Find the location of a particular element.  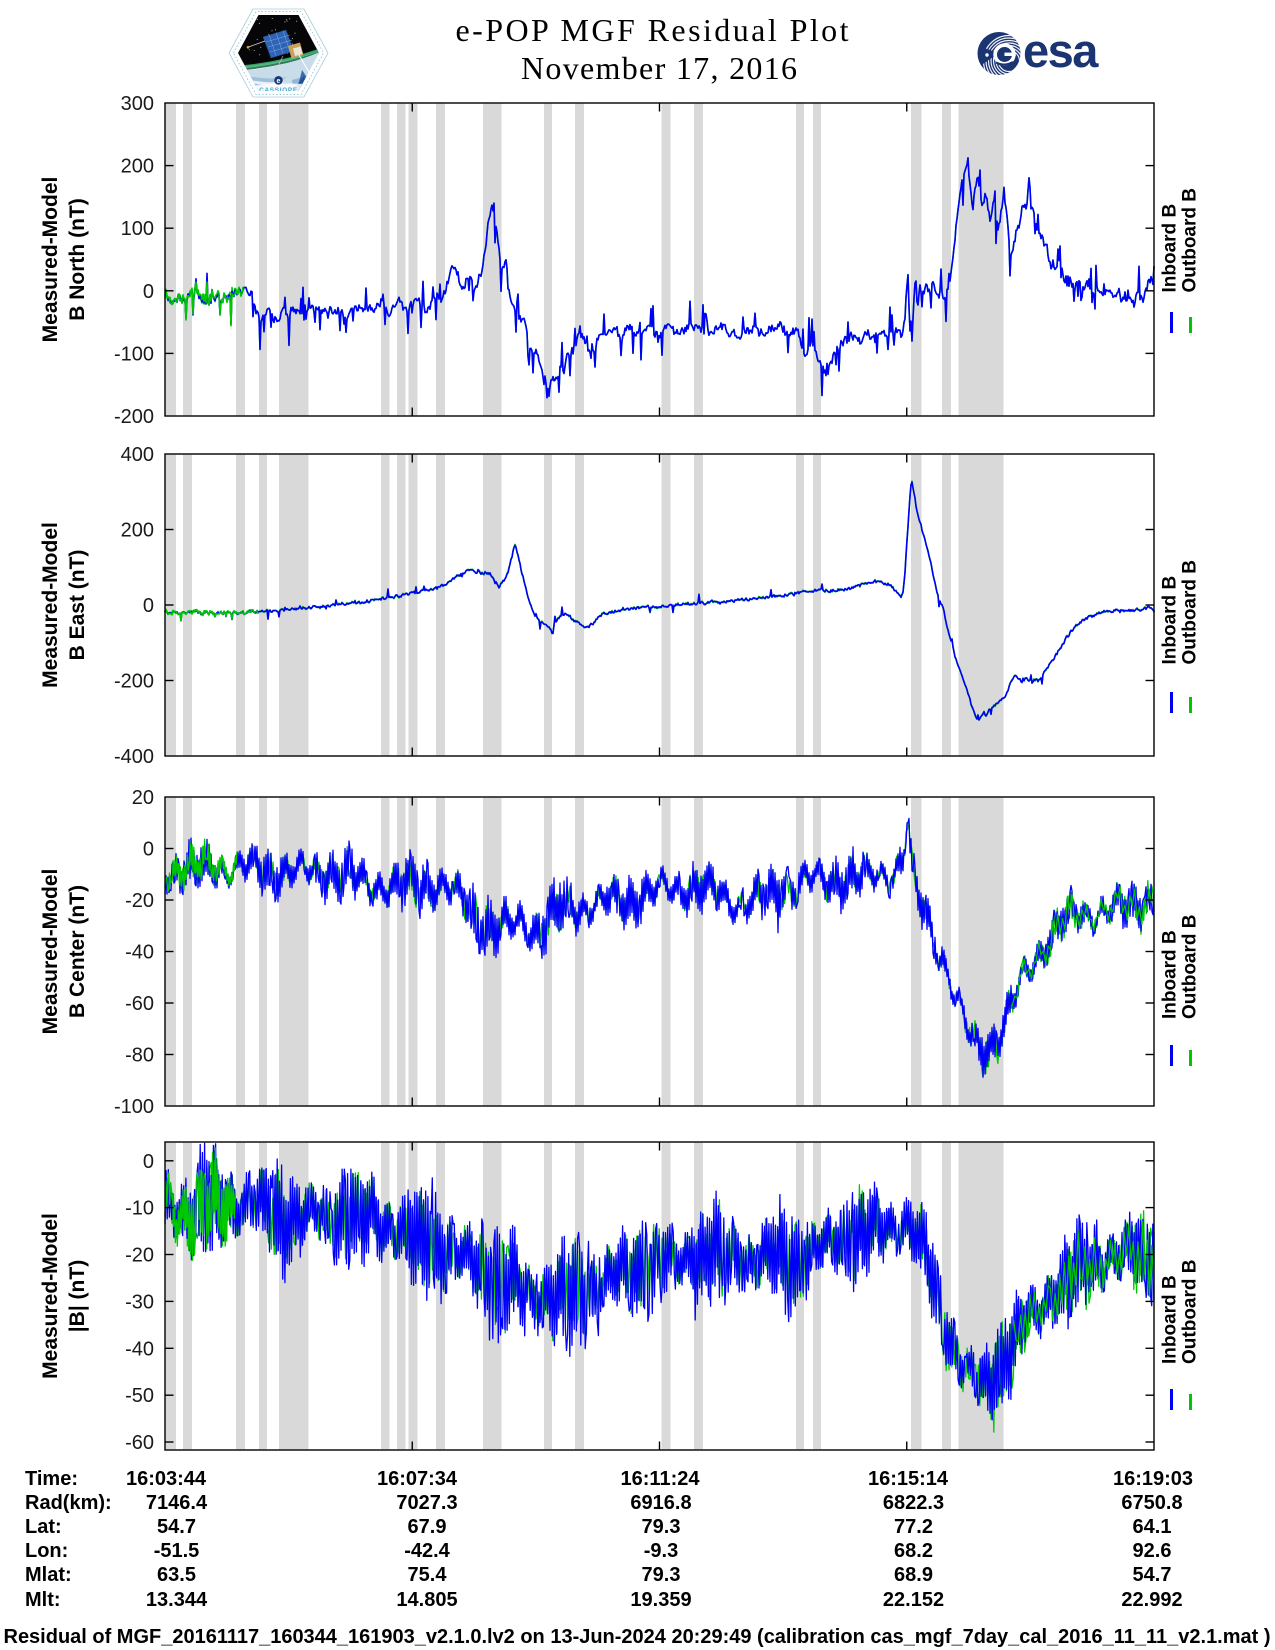

svg-text: Mlat: is located at coordinates (48, 1575).